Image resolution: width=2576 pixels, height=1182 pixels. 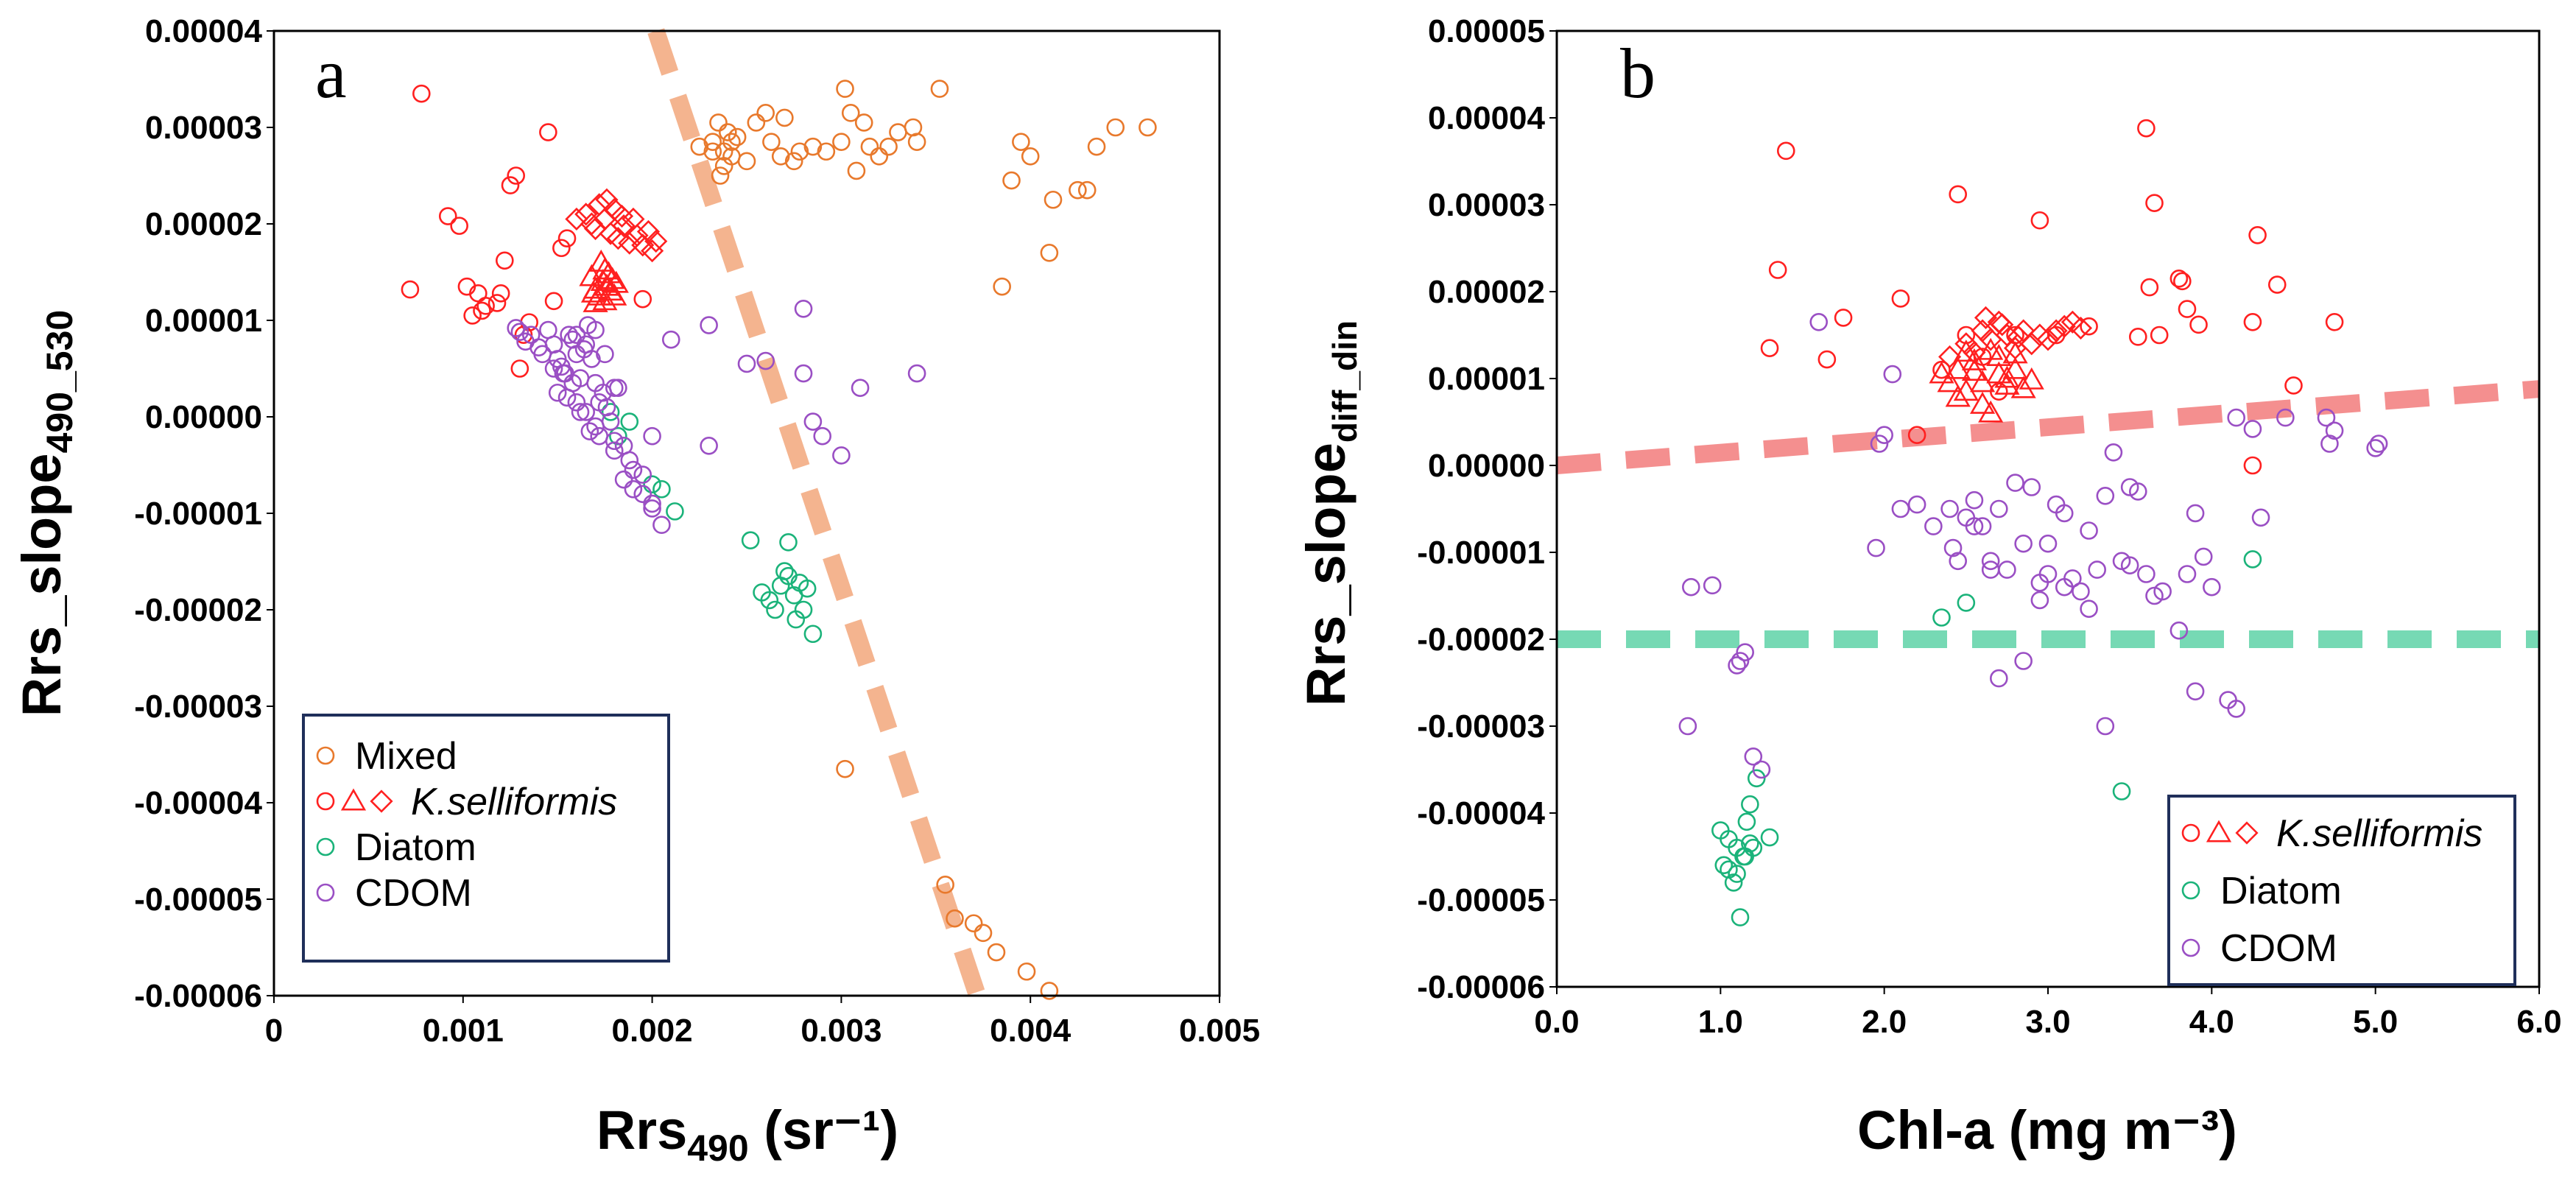 I want to click on panel-b-y-tick-label: -0.00004, so click(x=1481, y=813).